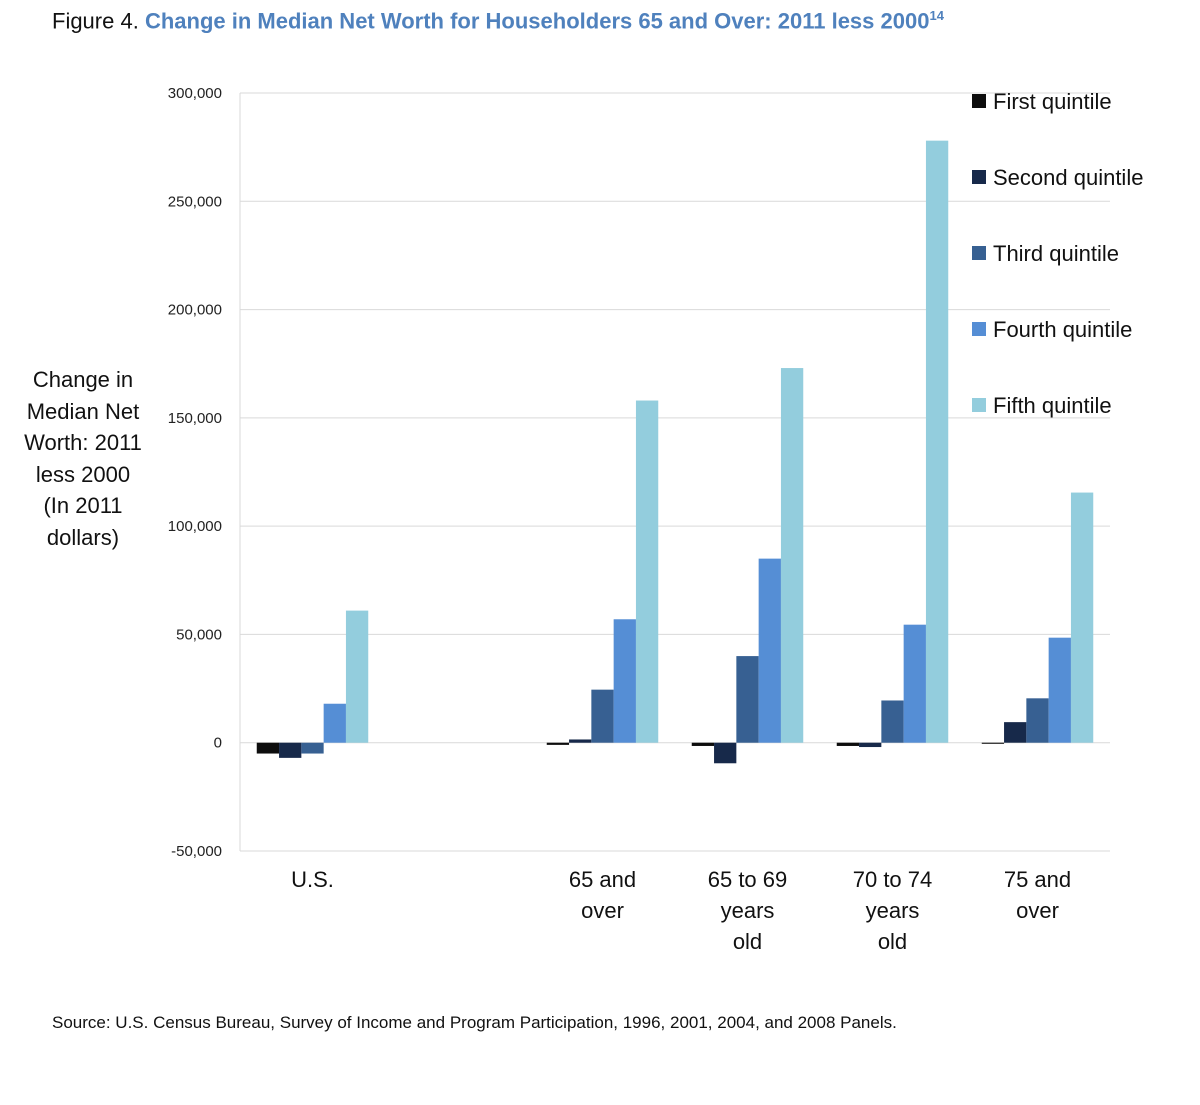 This screenshot has width=1200, height=1105. Describe the element at coordinates (195, 418) in the screenshot. I see `y-tick-label: 150,000` at that location.